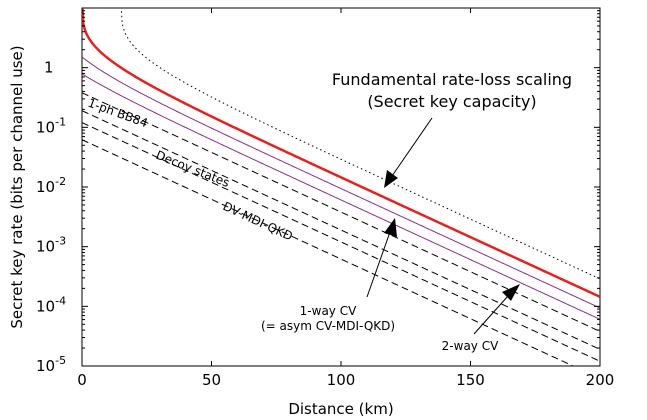 The width and height of the screenshot is (647, 420). I want to click on x-axis-title: Distance (km), so click(340, 409).